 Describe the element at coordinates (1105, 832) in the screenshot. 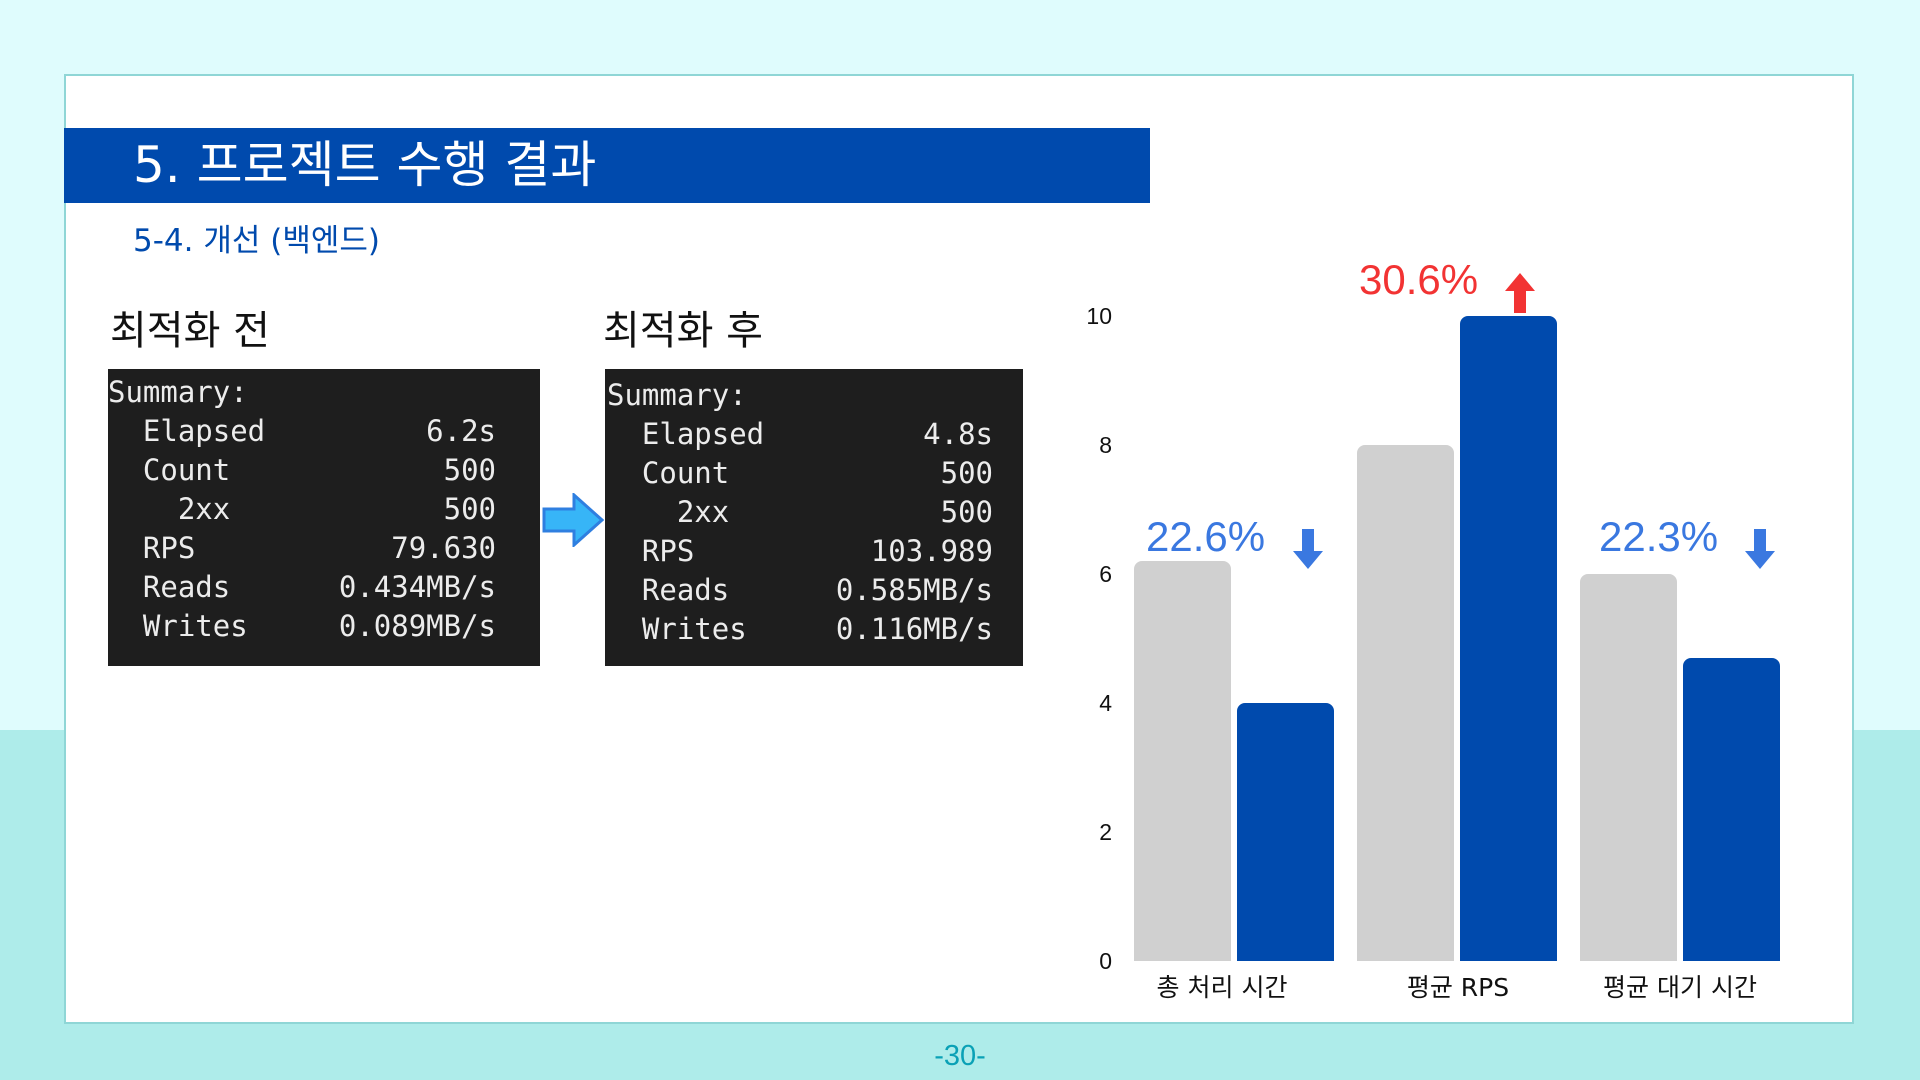

I see `y-tick: 2` at that location.